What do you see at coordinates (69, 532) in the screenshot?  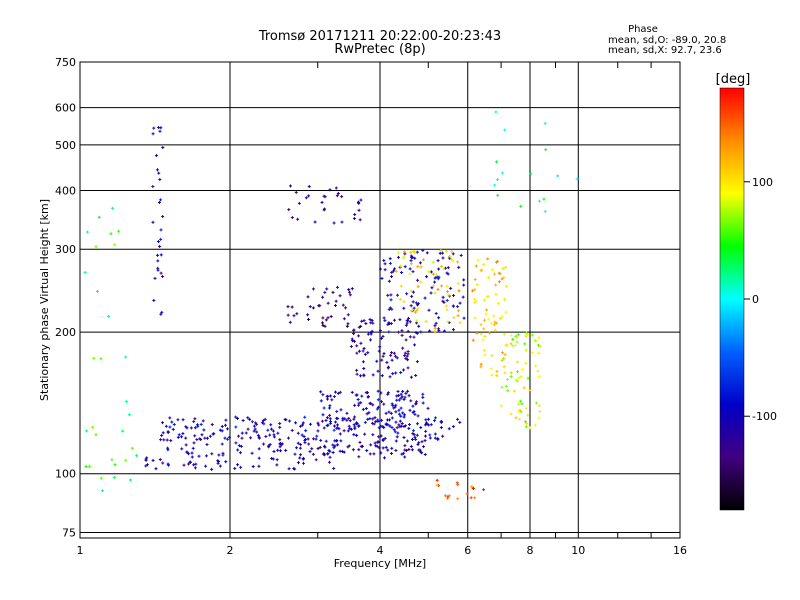 I see `y-tick-label: 75` at bounding box center [69, 532].